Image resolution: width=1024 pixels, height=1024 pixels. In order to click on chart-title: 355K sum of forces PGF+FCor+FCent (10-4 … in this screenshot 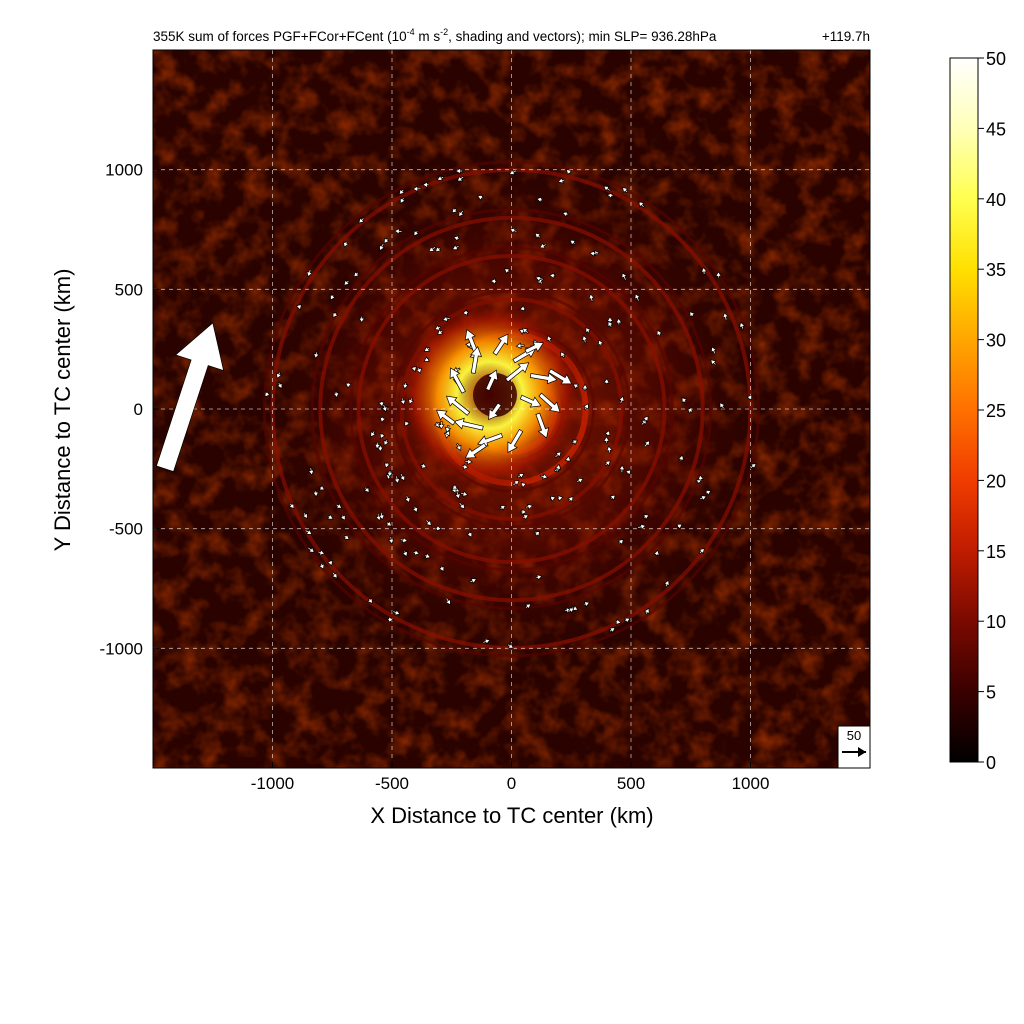, I will do `click(435, 35)`.